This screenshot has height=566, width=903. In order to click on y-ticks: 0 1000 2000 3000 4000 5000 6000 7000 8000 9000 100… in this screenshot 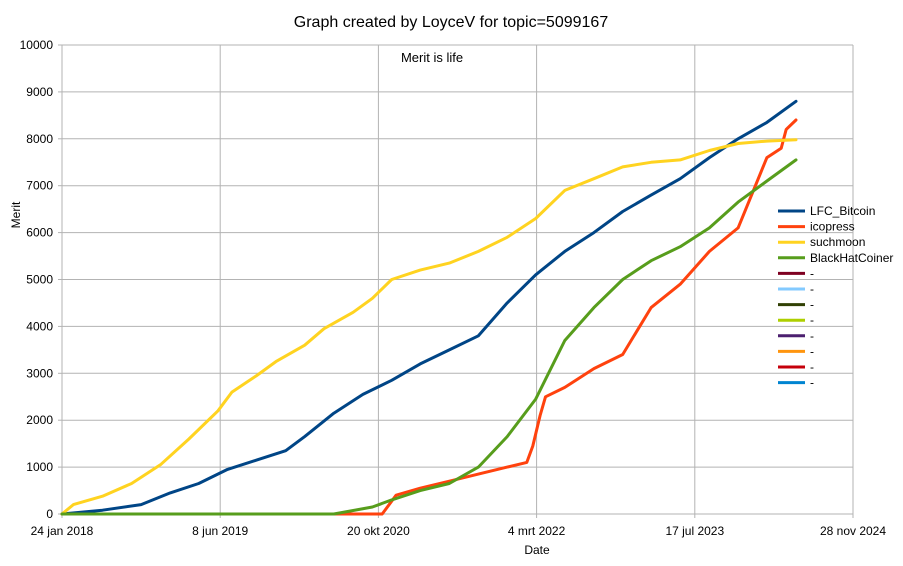, I will do `click(41, 279)`.